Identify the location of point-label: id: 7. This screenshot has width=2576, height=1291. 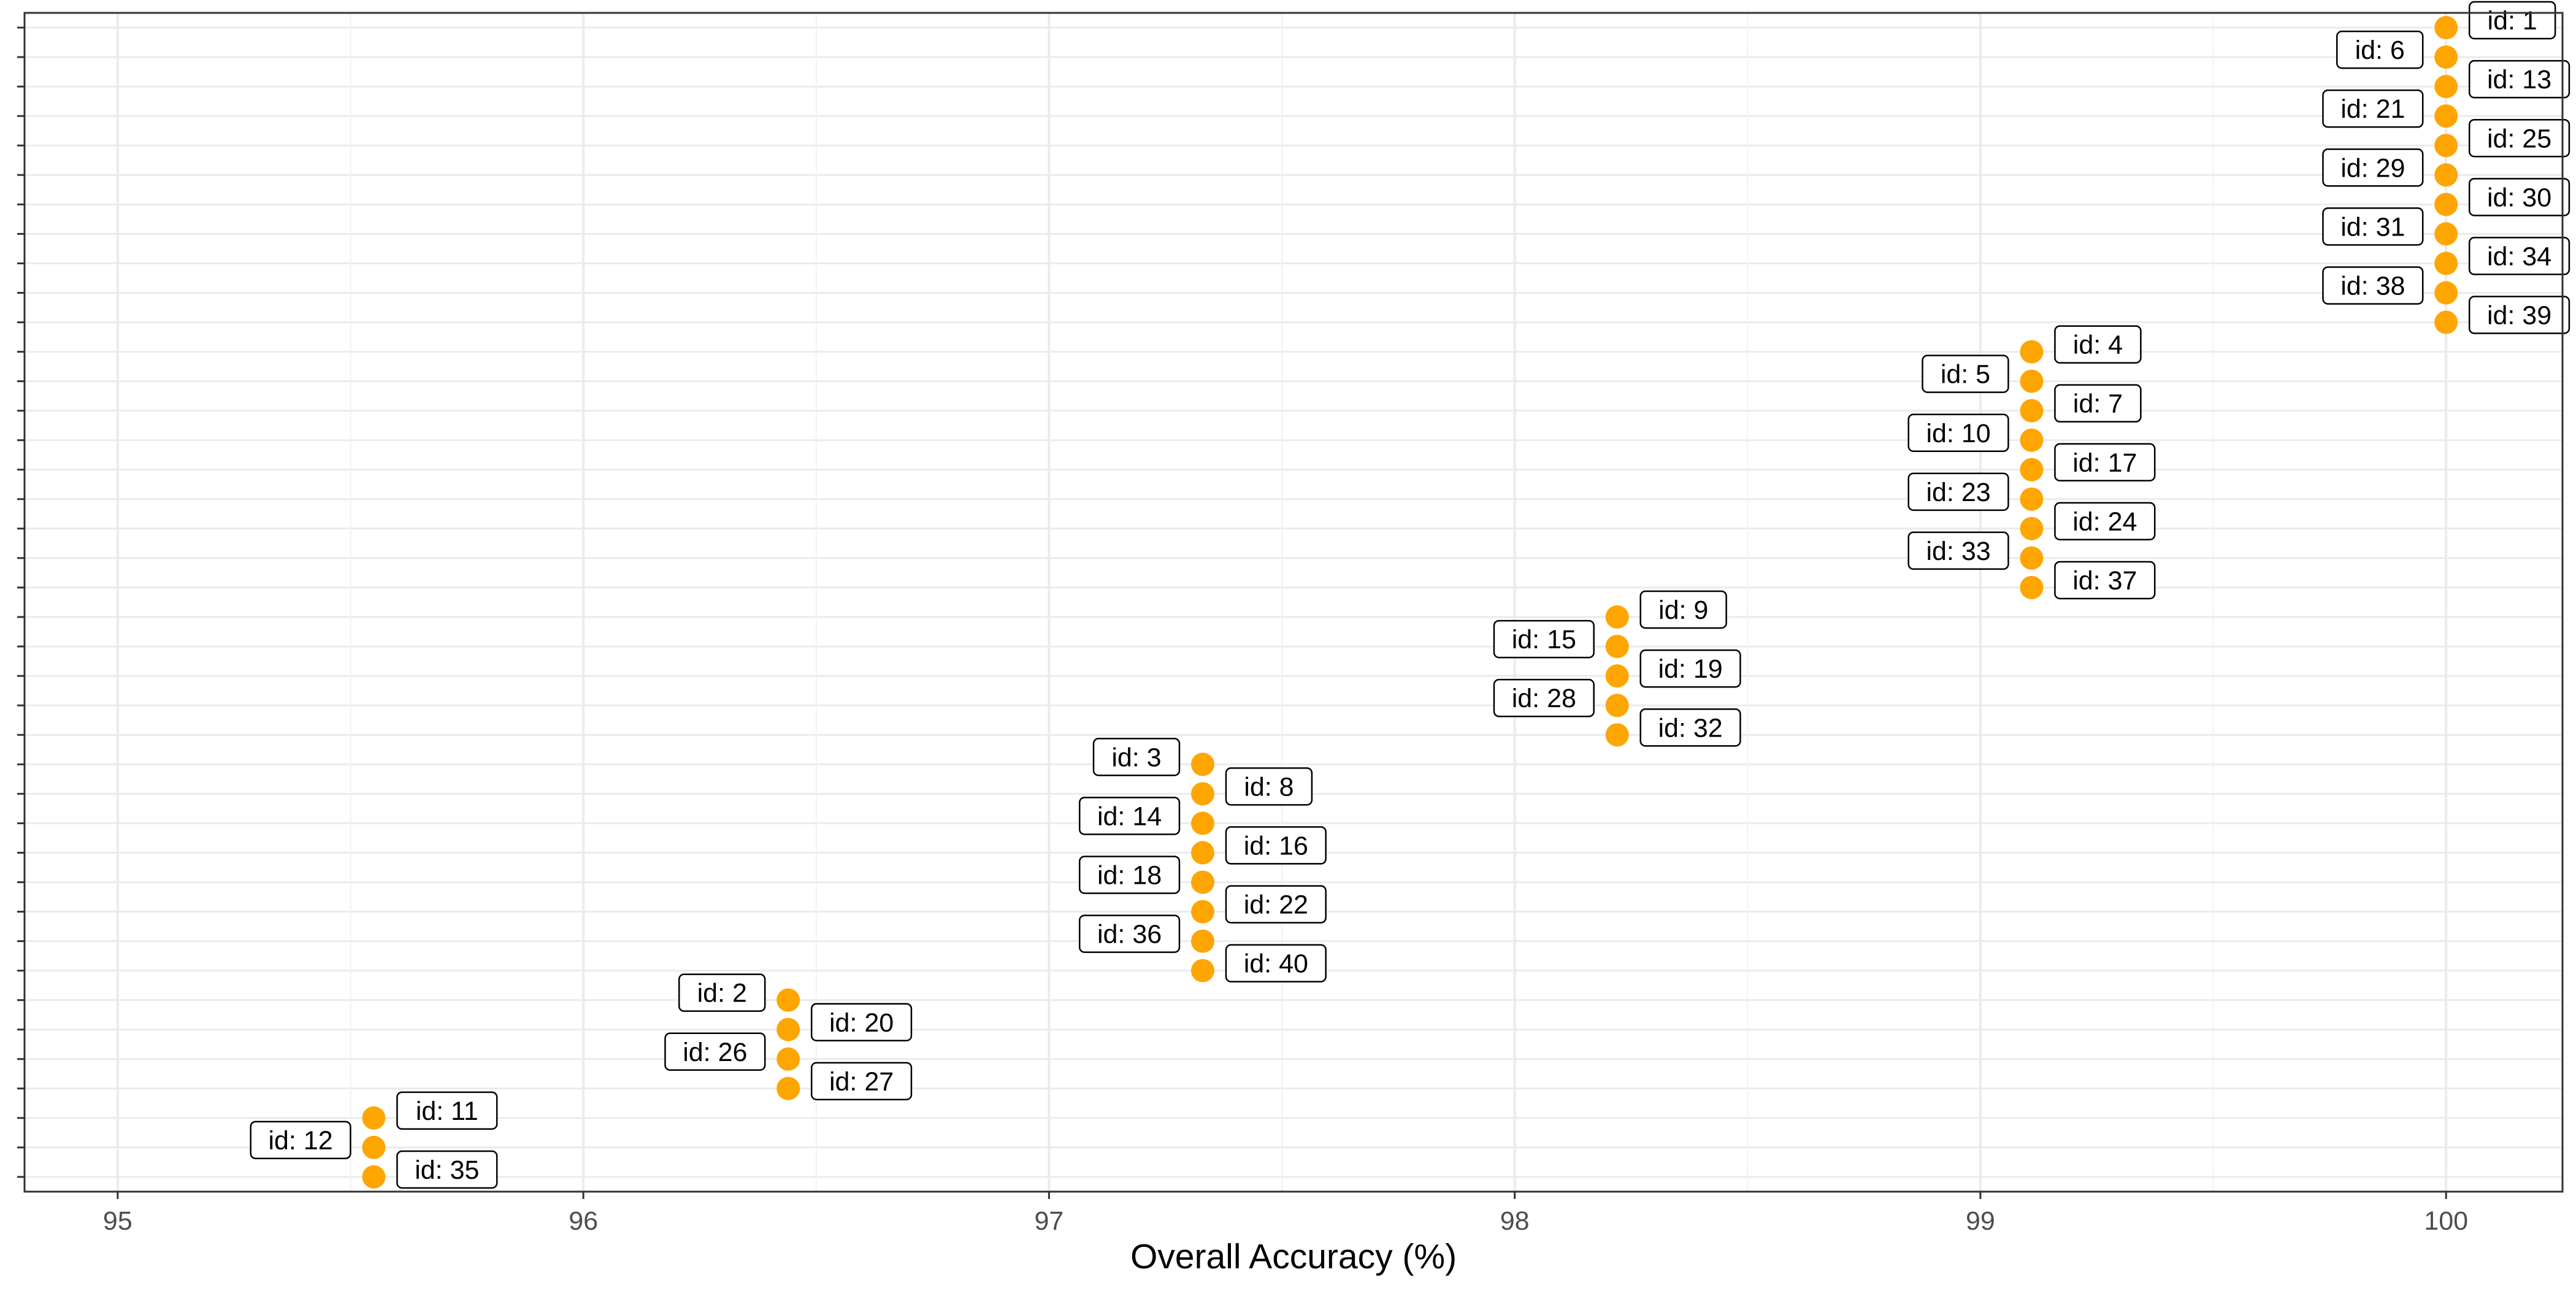
(2098, 404).